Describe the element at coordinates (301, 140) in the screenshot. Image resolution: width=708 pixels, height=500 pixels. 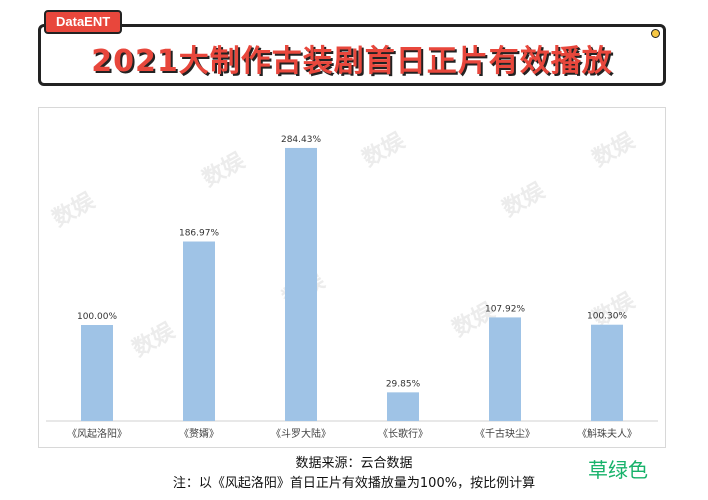
I see `data-label: 284.43%` at that location.